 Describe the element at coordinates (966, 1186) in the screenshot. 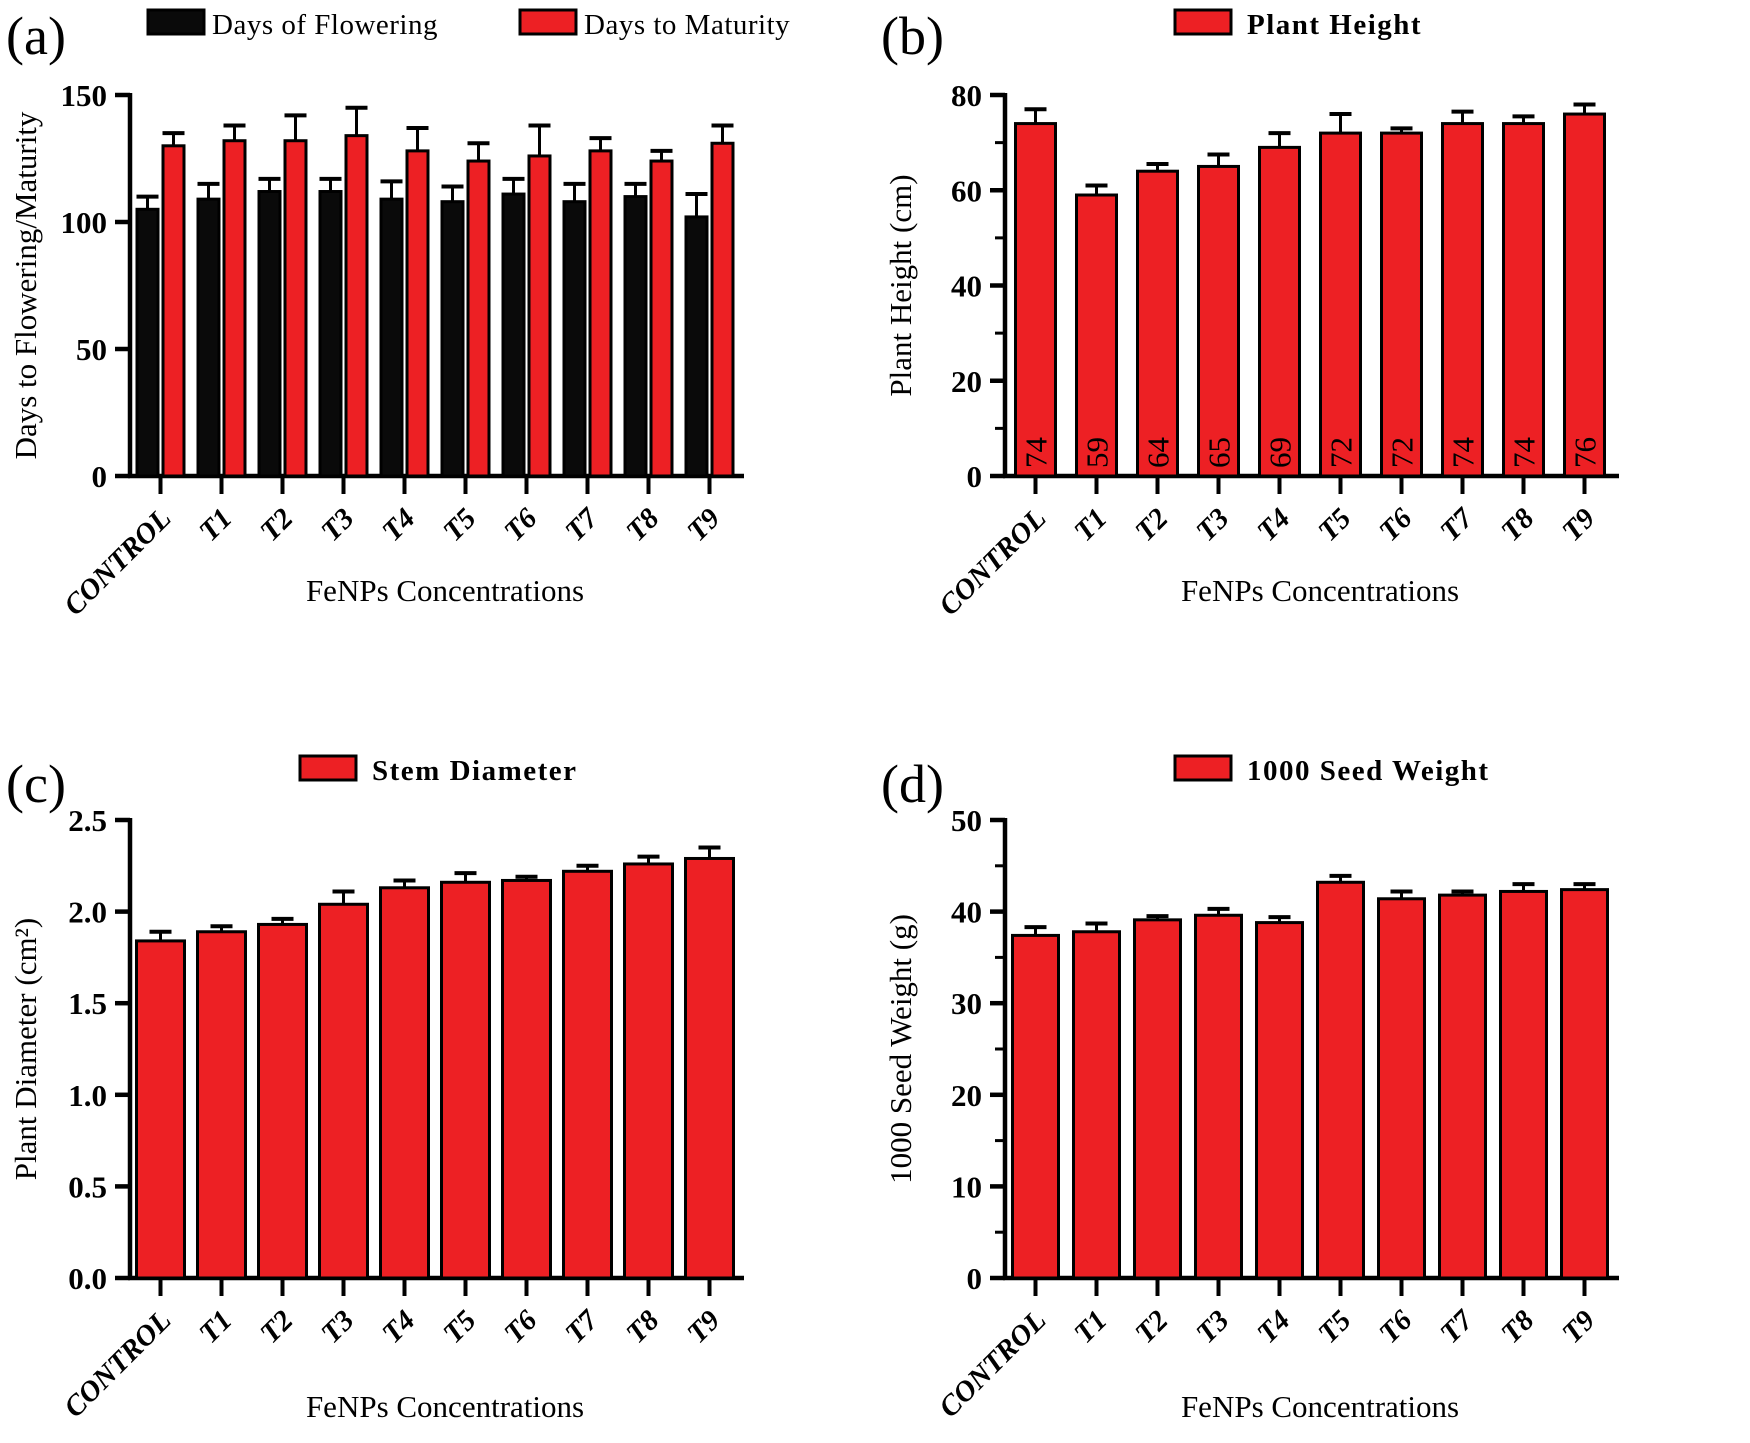

I see `y-tick-label: 10` at that location.